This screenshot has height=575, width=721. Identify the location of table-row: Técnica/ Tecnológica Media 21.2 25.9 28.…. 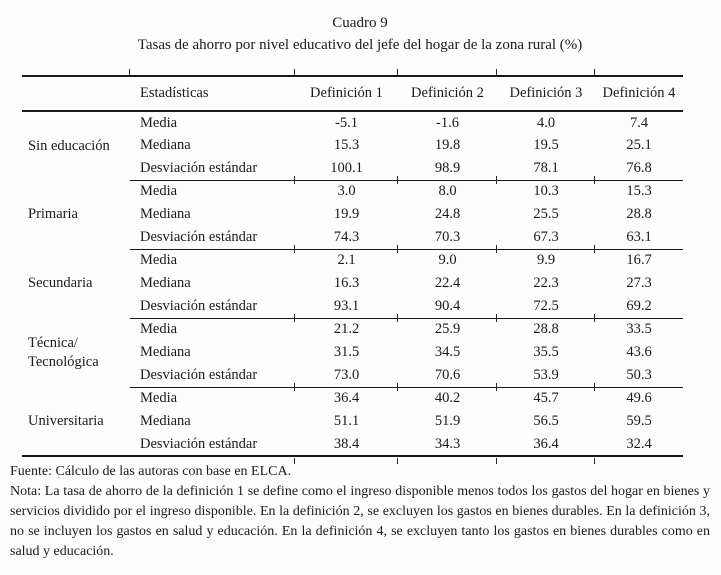
(352, 342).